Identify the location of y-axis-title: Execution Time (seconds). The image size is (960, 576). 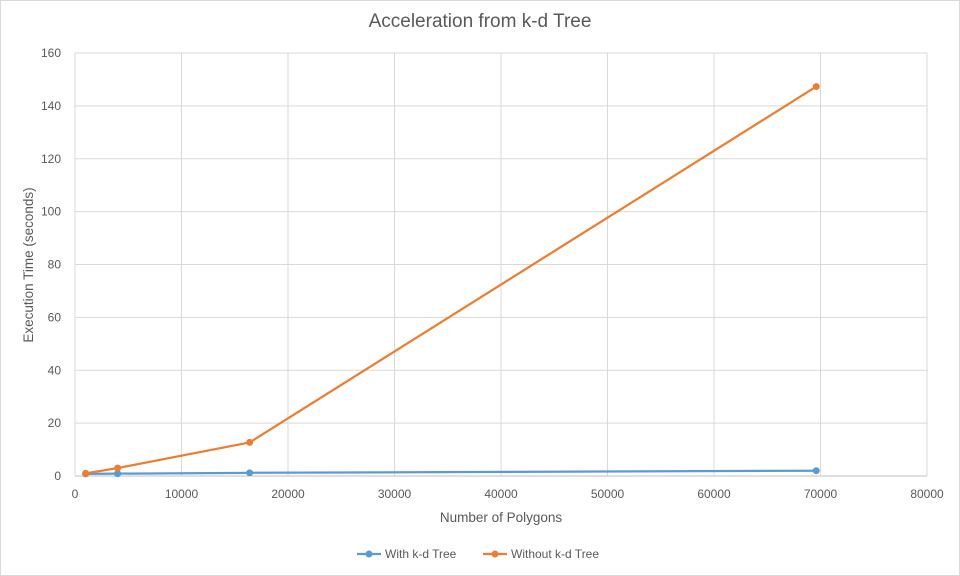
(28, 264).